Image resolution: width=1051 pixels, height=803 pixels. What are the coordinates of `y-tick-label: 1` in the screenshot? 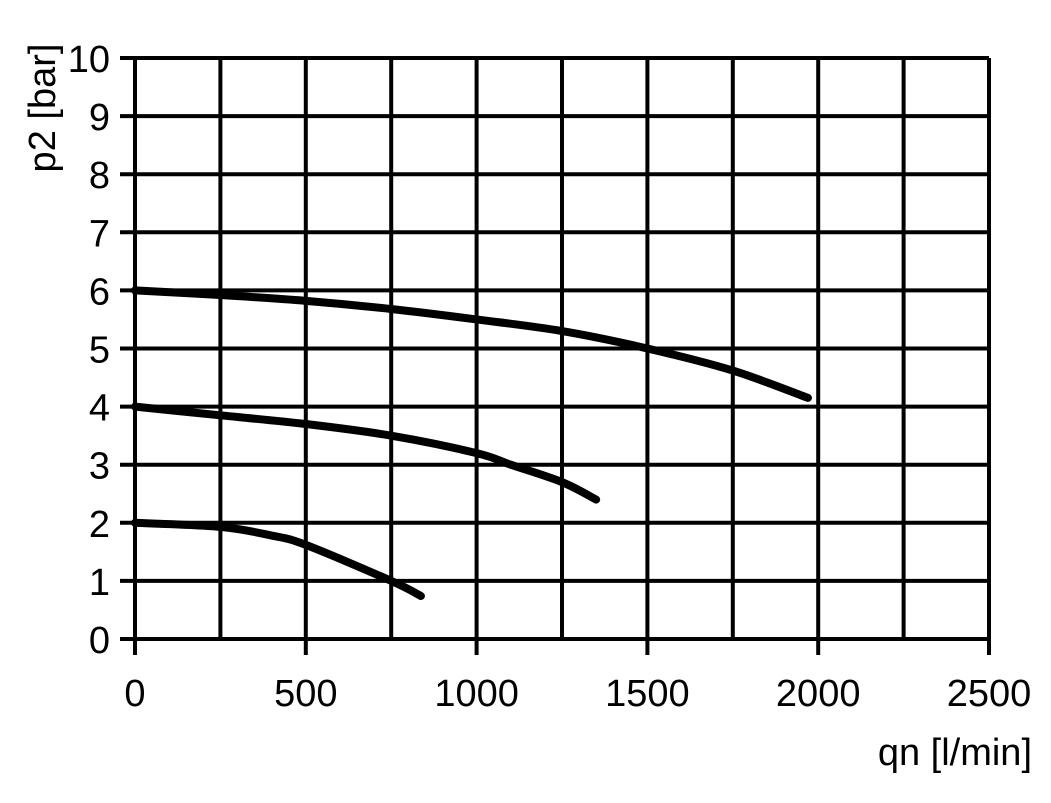 It's located at (99, 583).